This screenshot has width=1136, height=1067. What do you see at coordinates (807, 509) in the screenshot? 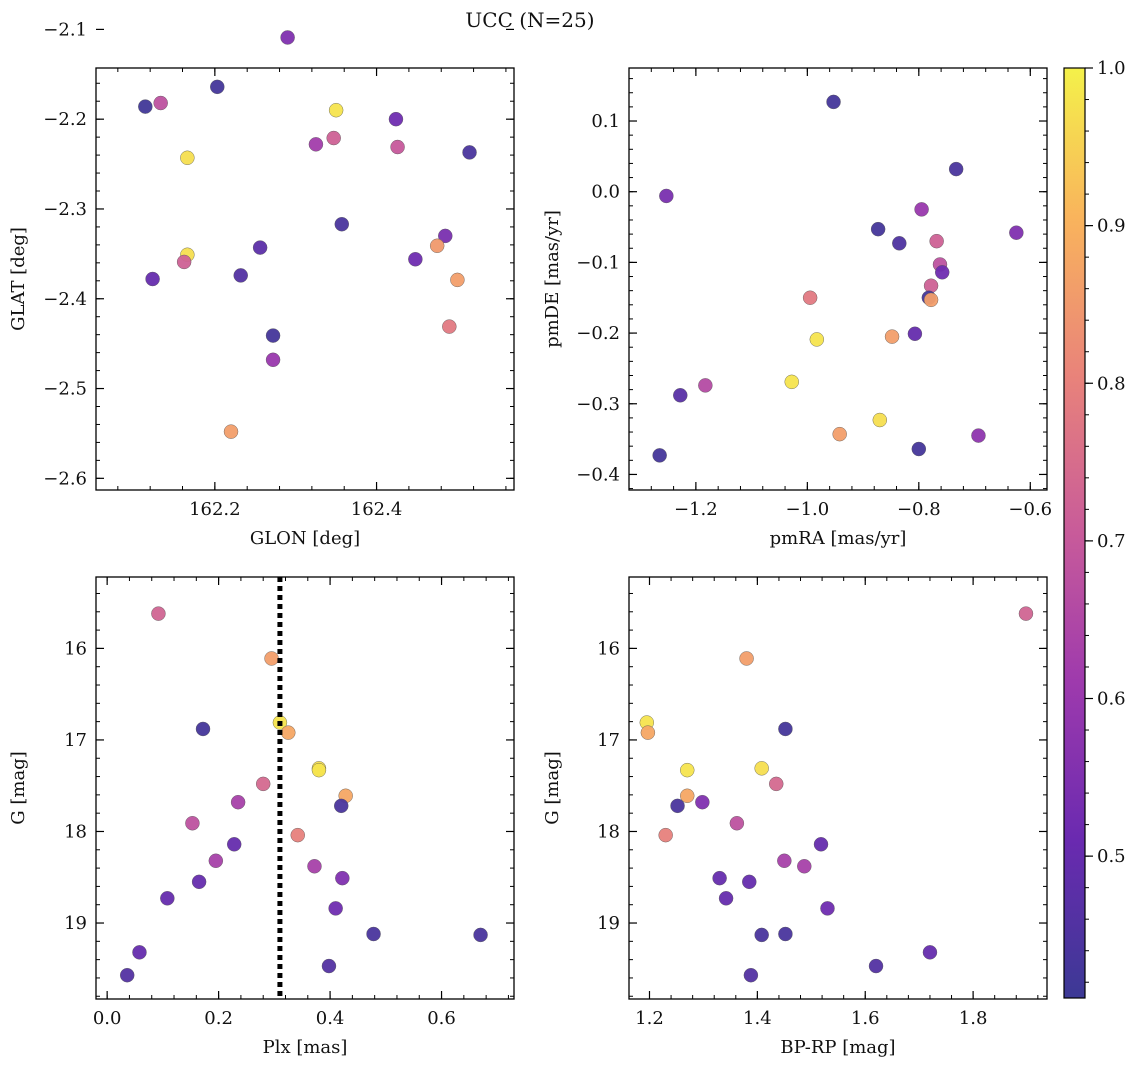
I see `proper-motion-x-tick-label: −1.0` at bounding box center [807, 509].